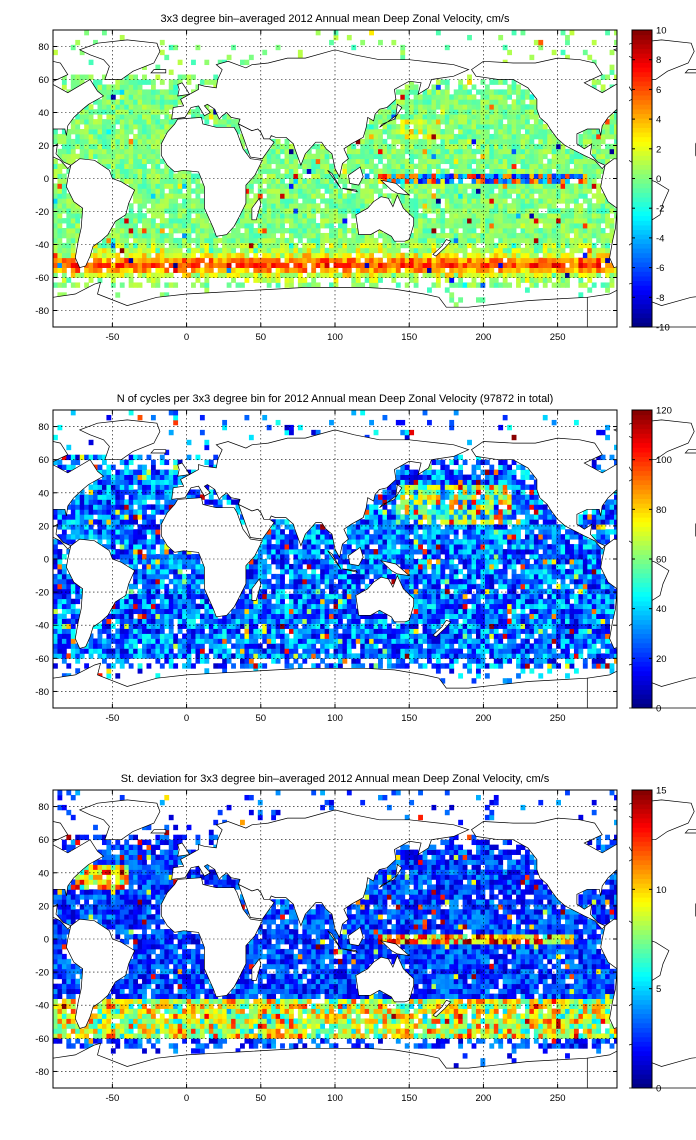 This screenshot has width=696, height=1140. Describe the element at coordinates (658, 120) in the screenshot. I see `colorbar-tick-label: 4` at that location.